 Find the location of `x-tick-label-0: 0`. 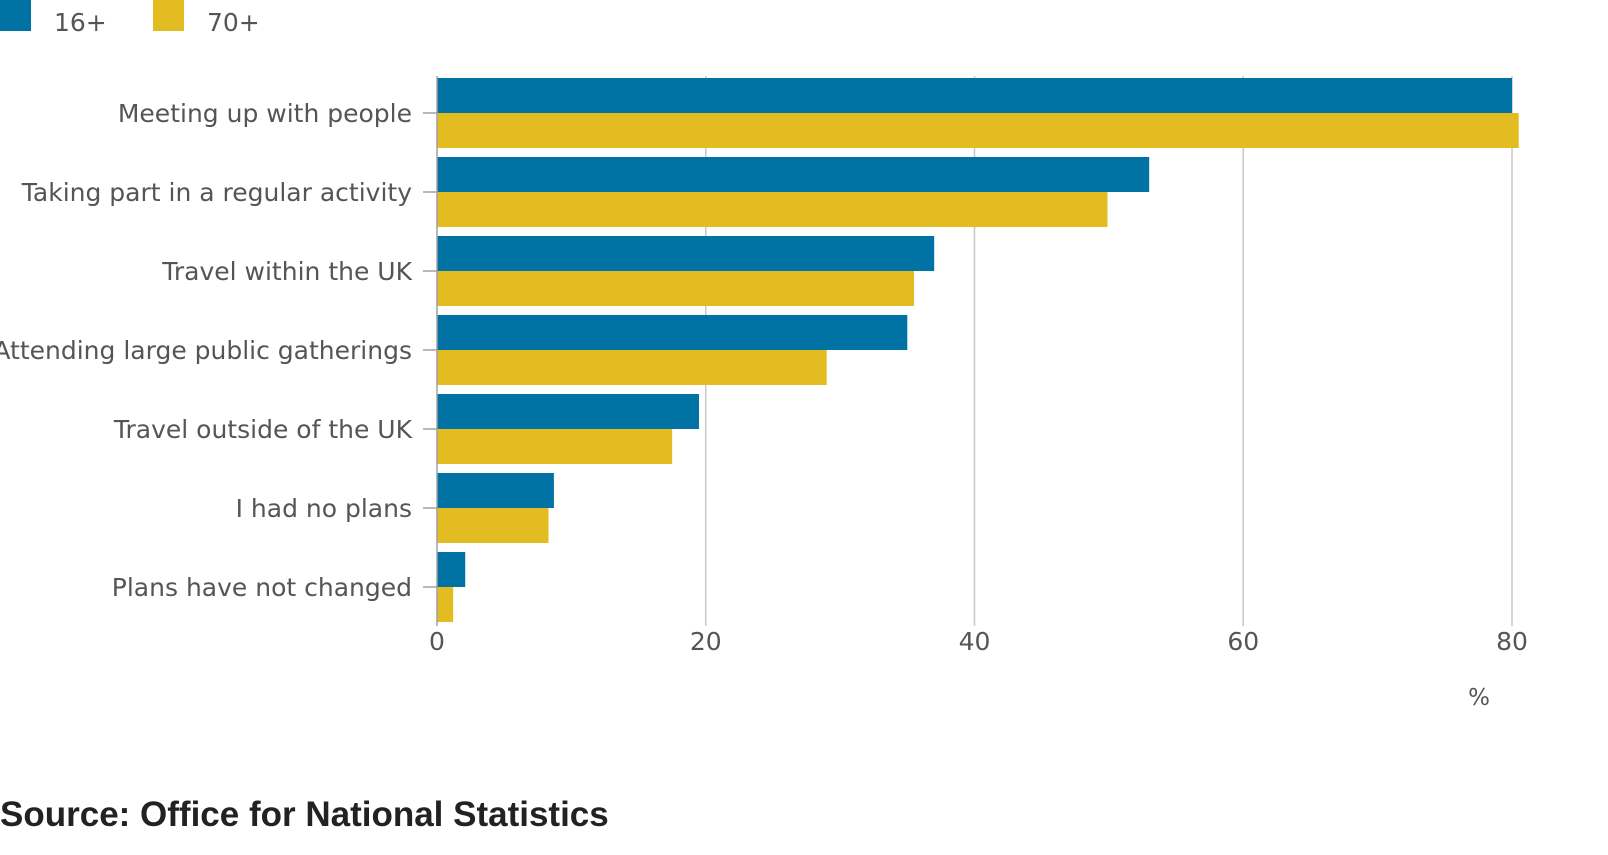

x-tick-label-0: 0 is located at coordinates (437, 641).